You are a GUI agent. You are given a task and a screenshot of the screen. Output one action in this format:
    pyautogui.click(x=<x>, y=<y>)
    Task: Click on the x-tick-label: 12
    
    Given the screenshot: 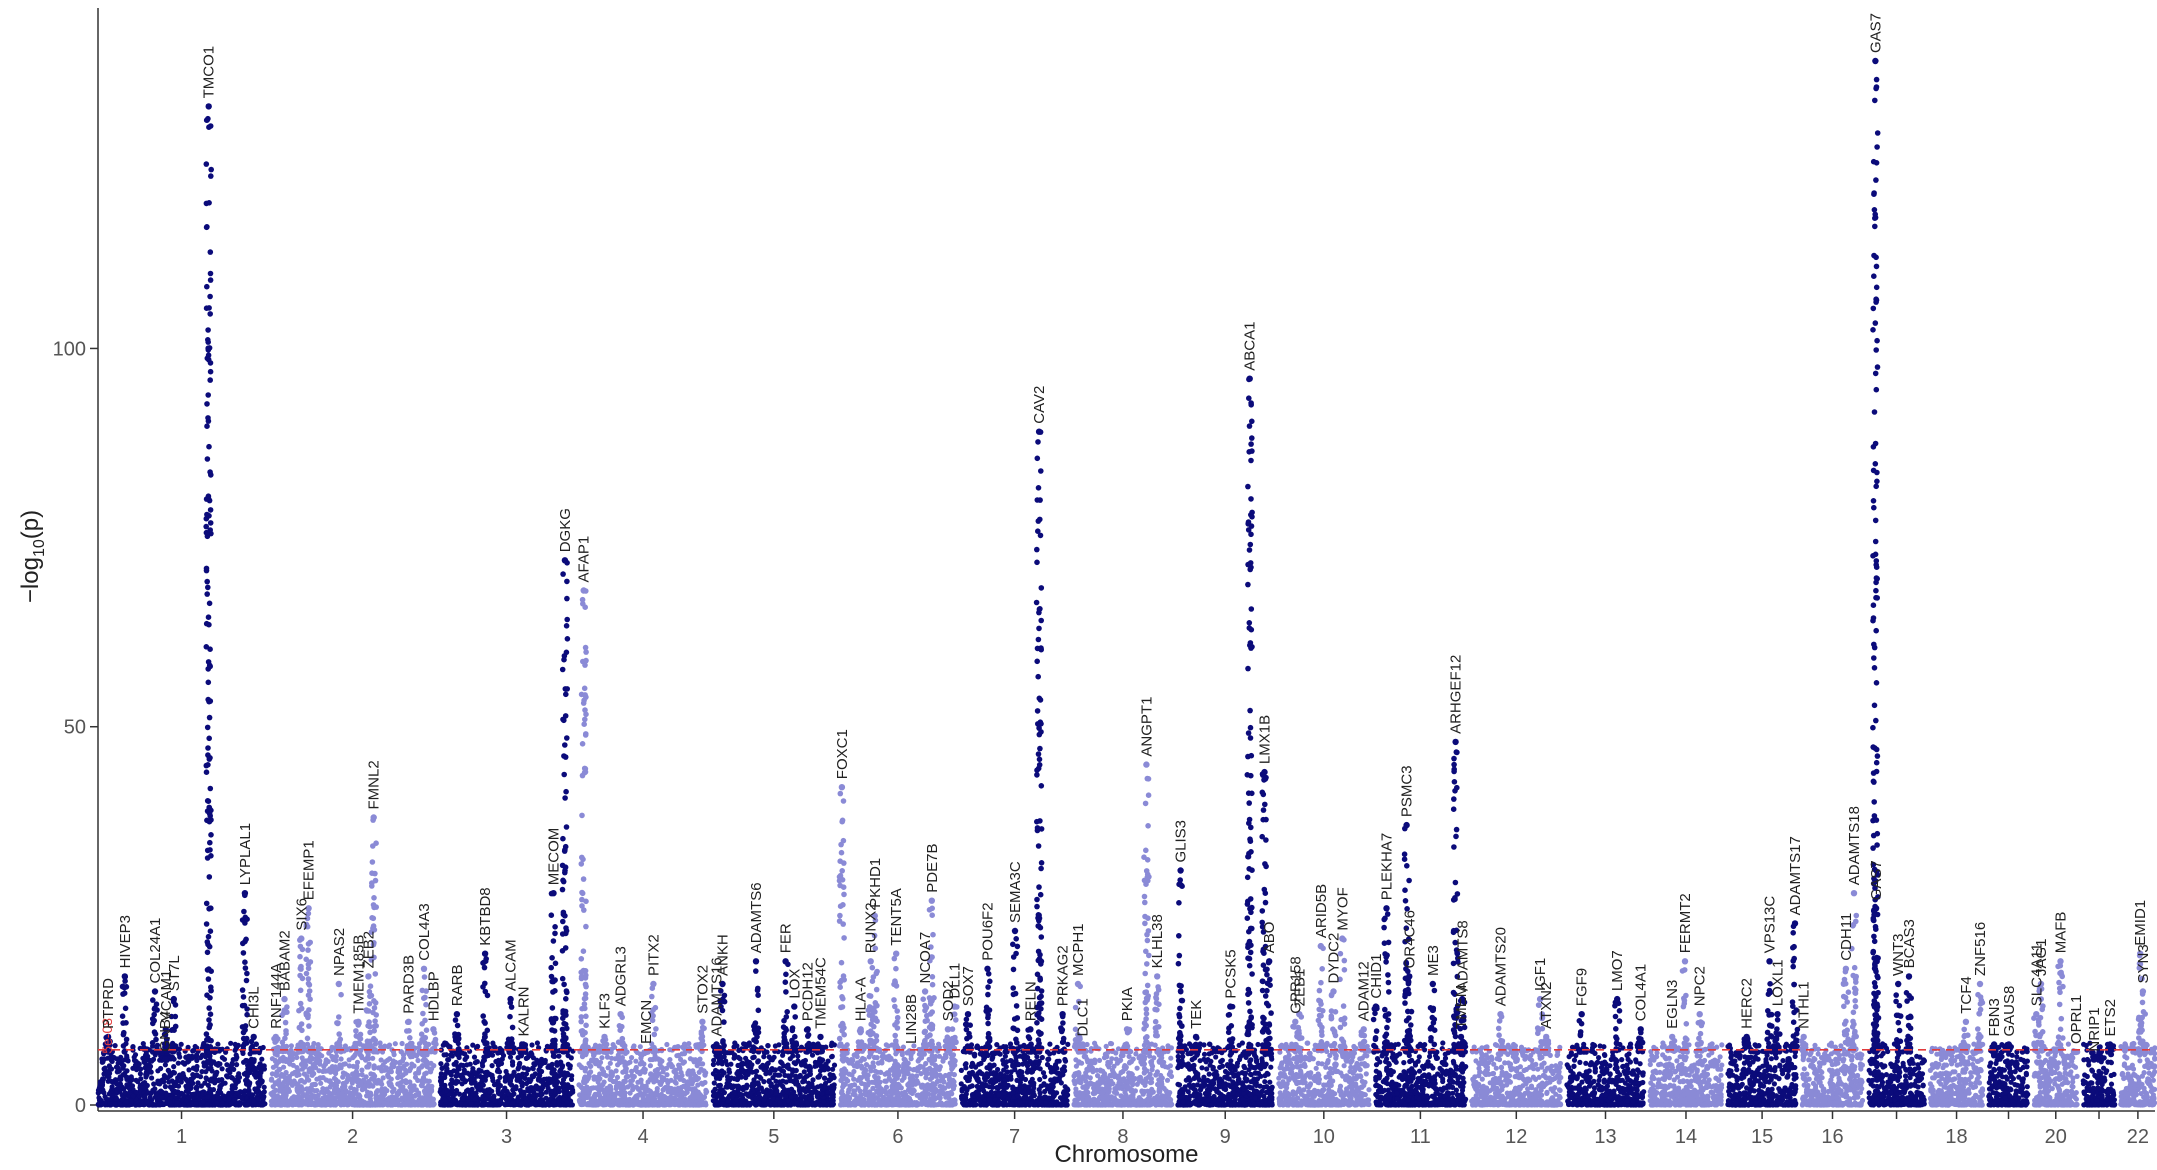 What is the action you would take?
    pyautogui.click(x=1516, y=1137)
    